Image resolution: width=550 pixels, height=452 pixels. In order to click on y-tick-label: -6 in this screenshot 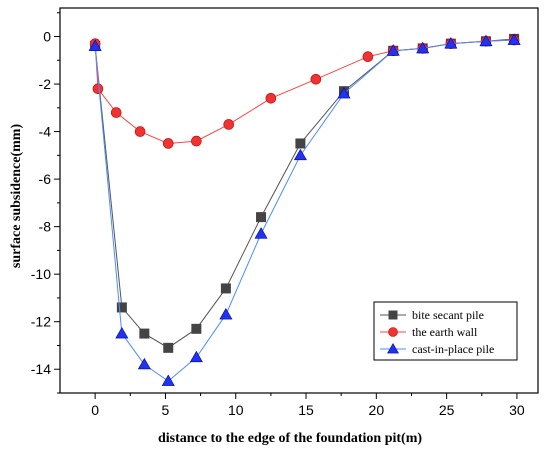, I will do `click(45, 179)`.